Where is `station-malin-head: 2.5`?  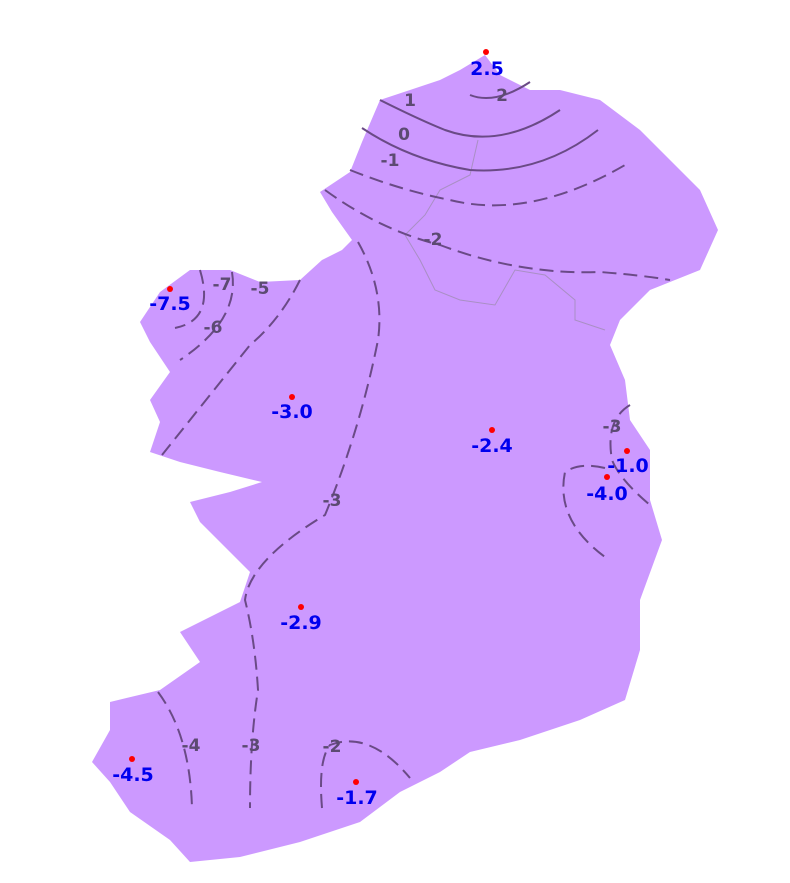
station-malin-head: 2.5 is located at coordinates (487, 64).